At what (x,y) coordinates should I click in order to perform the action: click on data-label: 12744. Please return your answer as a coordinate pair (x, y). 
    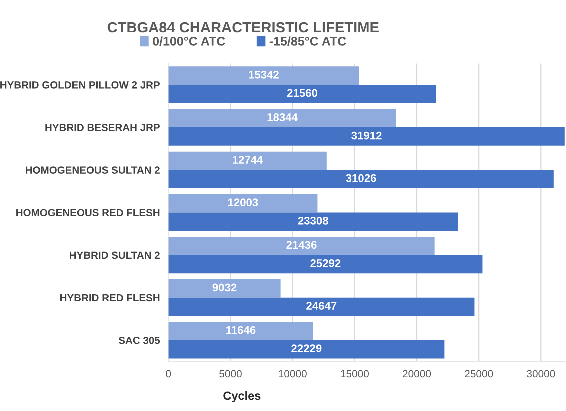
    Looking at the image, I should click on (248, 160).